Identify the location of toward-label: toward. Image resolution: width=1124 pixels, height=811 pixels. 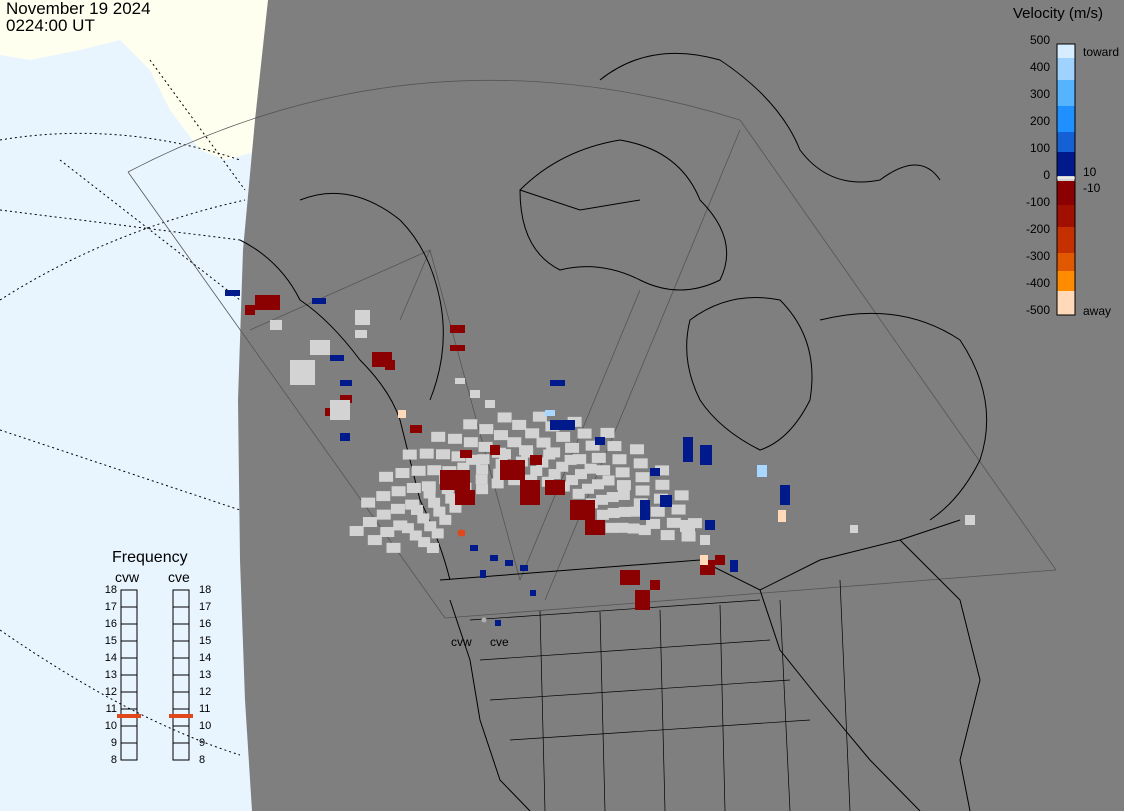
(1101, 52).